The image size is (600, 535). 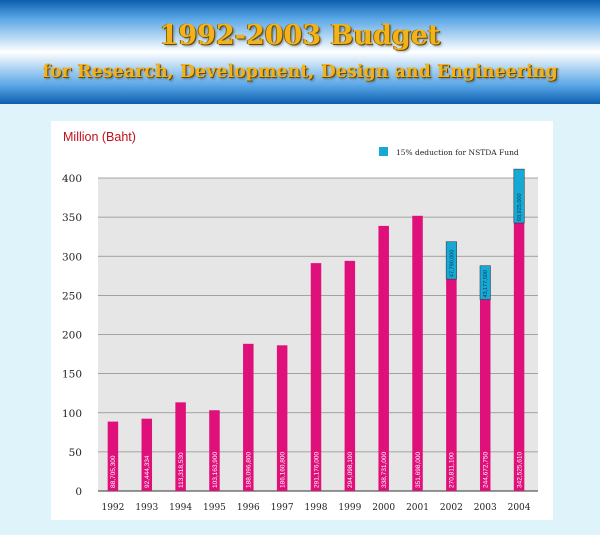 What do you see at coordinates (112, 508) in the screenshot?
I see `x-tick-label: 1992` at bounding box center [112, 508].